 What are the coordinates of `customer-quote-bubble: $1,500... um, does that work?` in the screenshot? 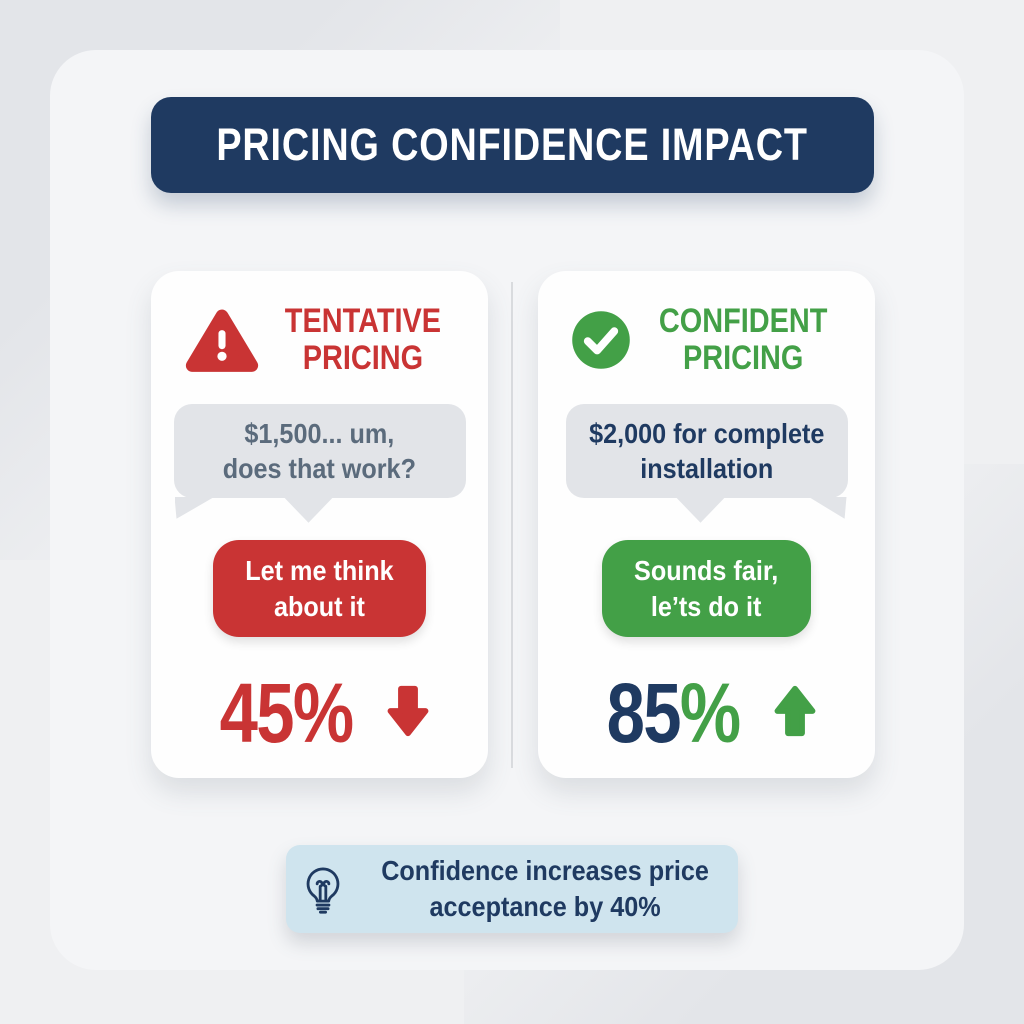 It's located at (319, 463).